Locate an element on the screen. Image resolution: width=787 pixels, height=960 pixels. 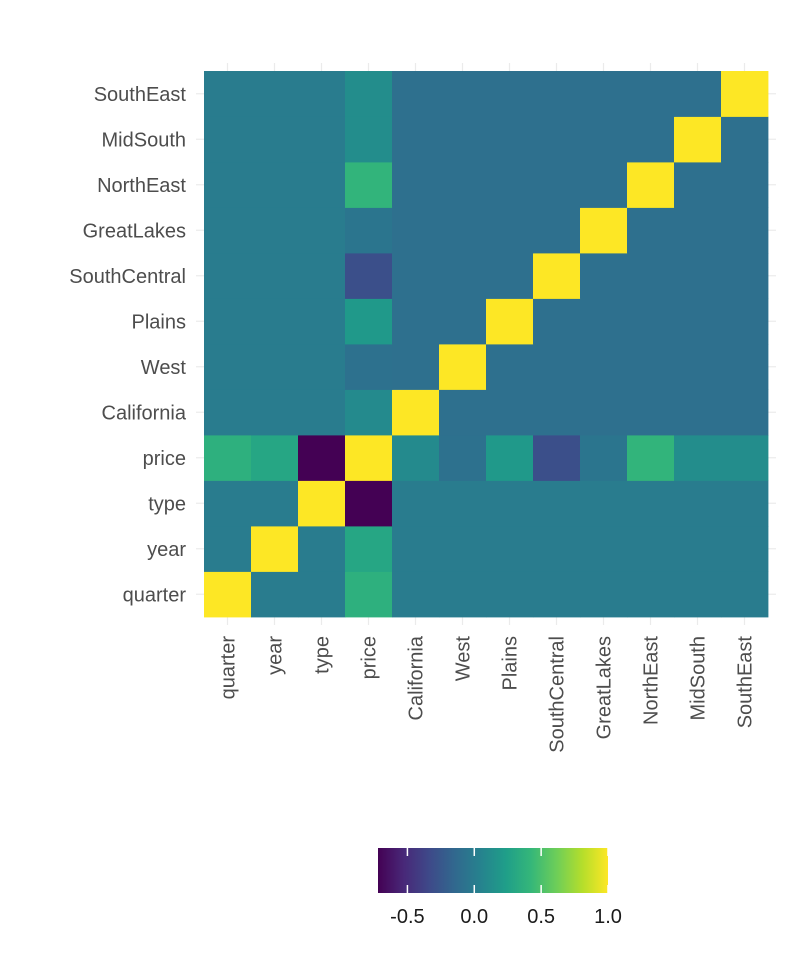
heatmap-cell-SouthEast-year is located at coordinates (275, 94).